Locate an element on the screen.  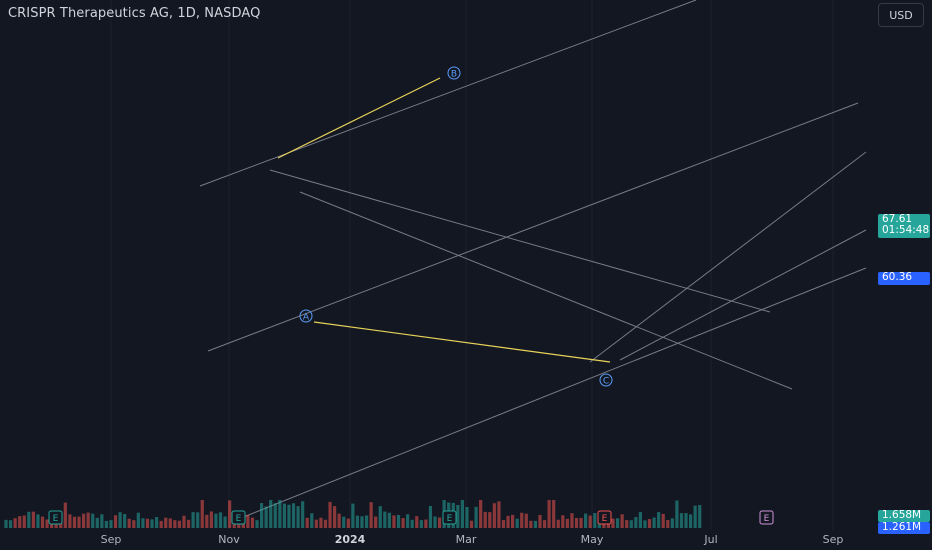
volume-tag-secondary: 1.261M is located at coordinates (904, 528).